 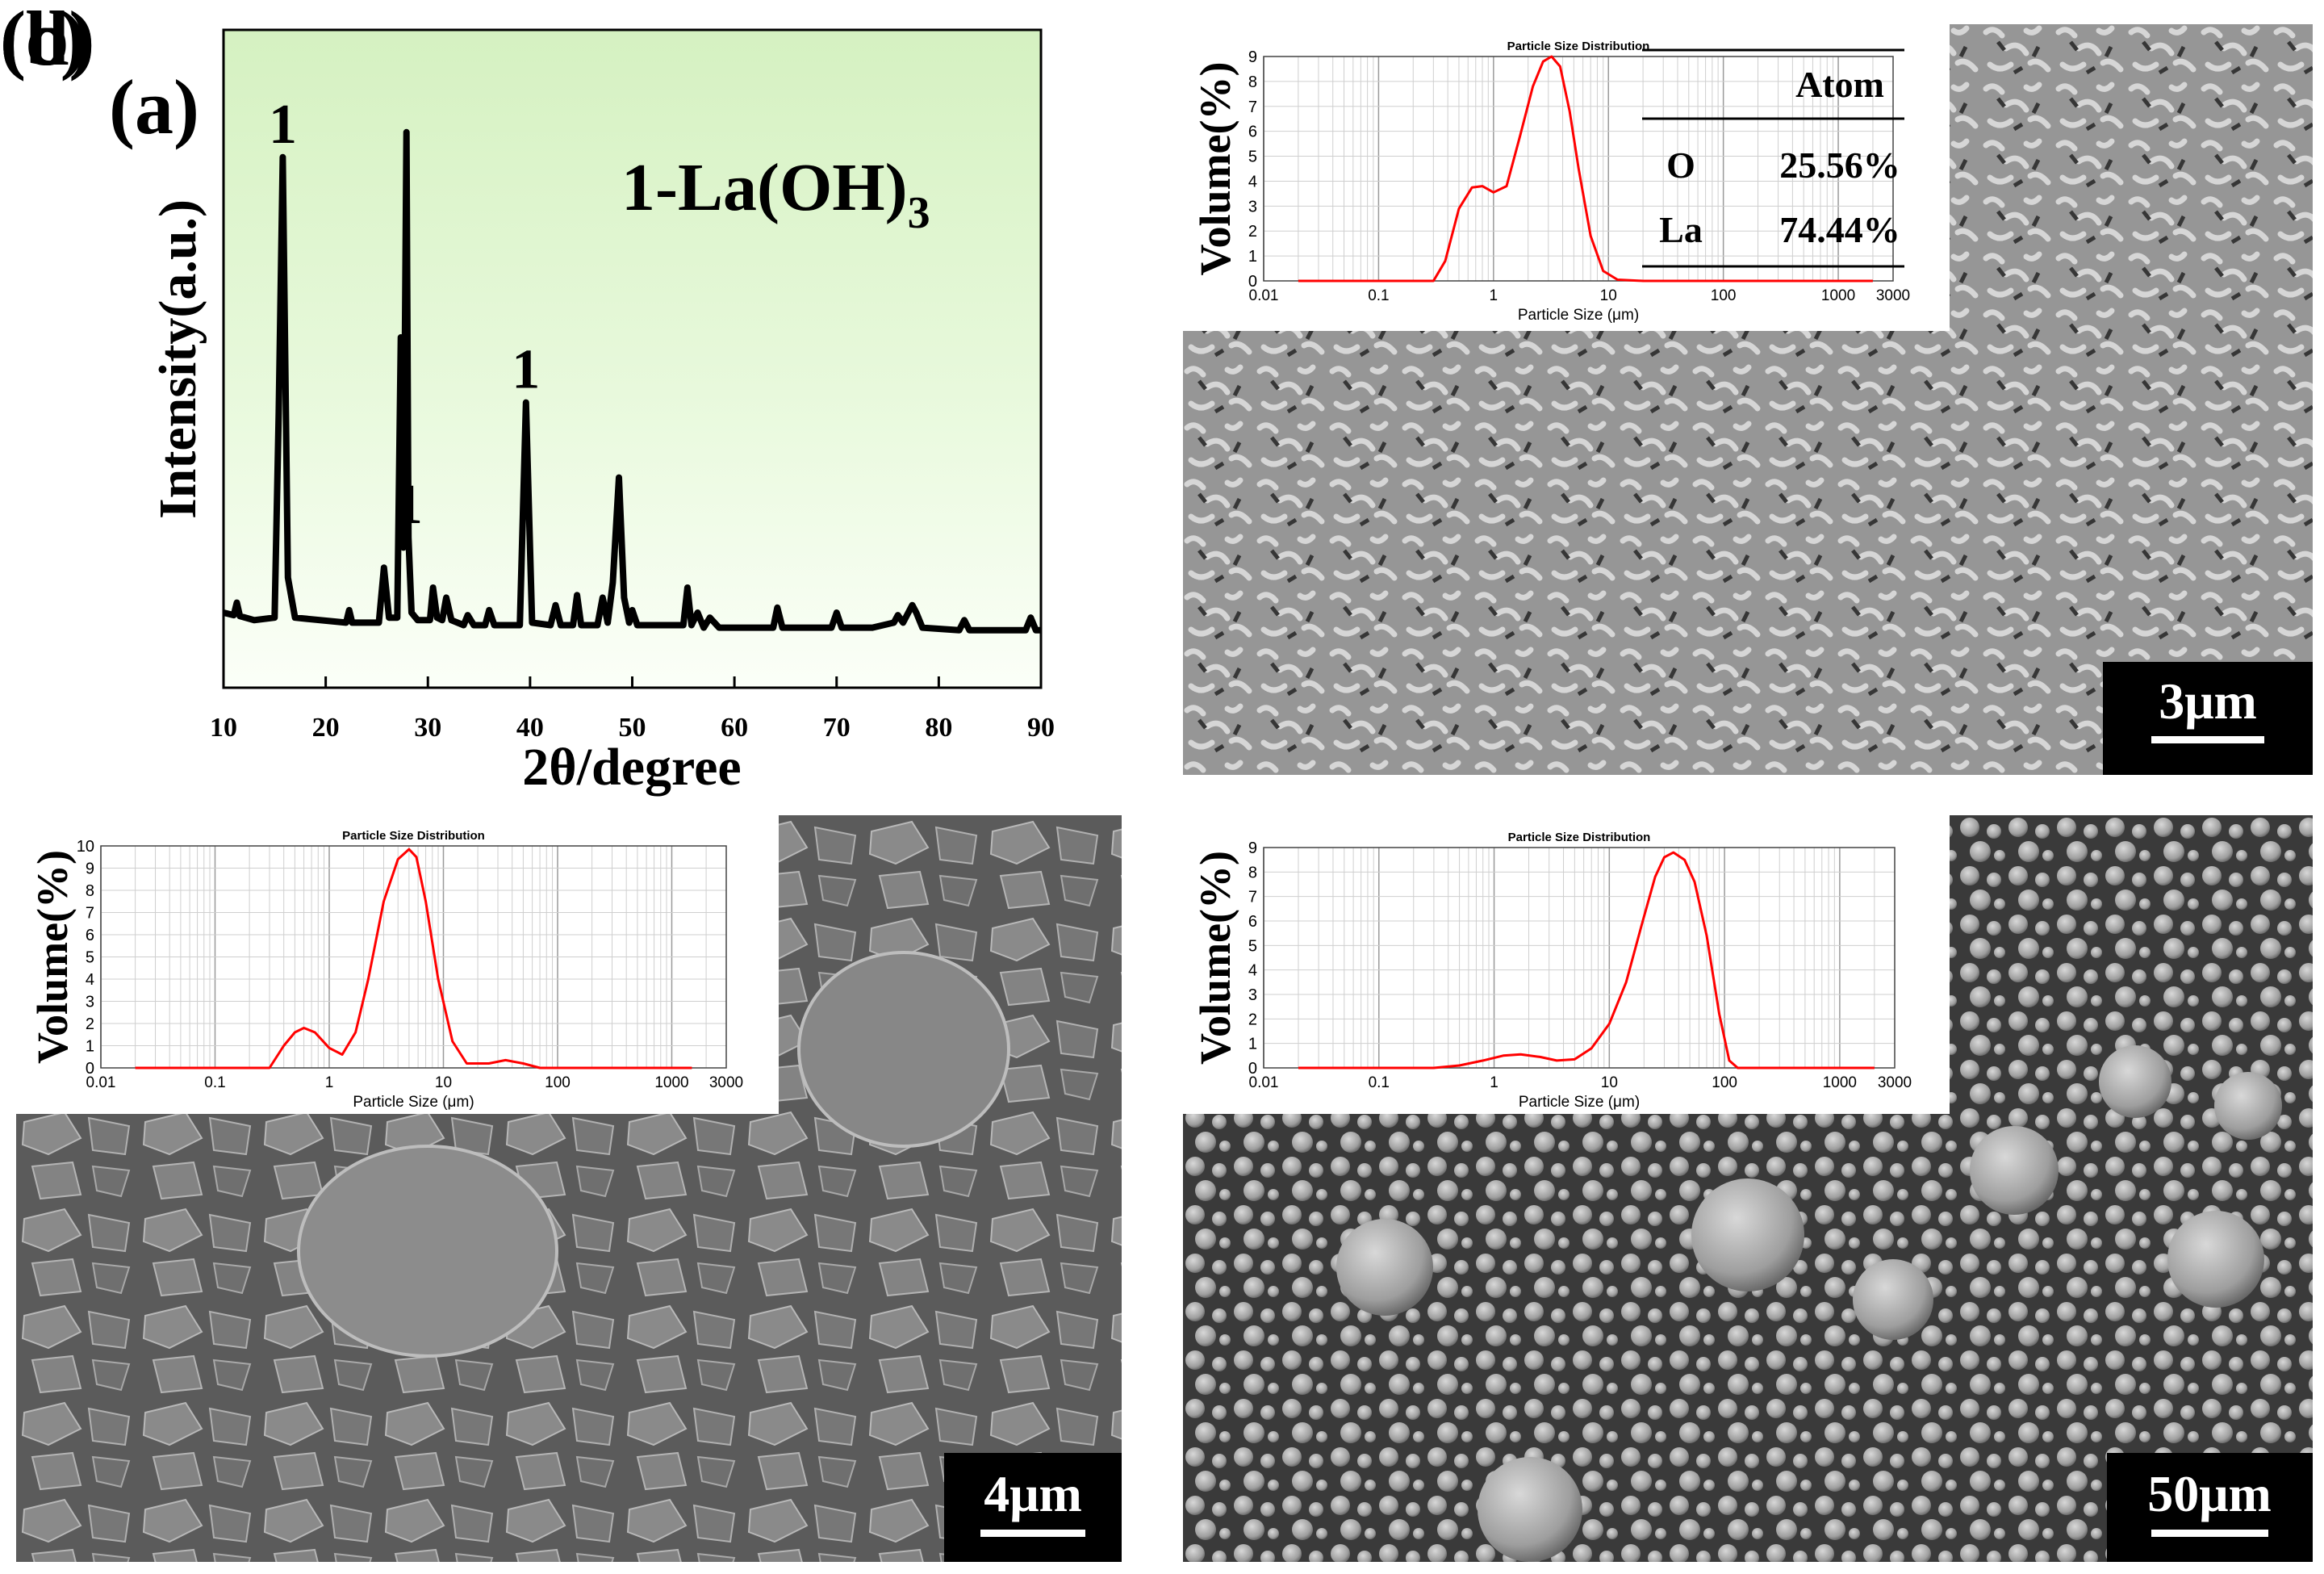 I want to click on xrd-pattern-line, so click(x=632, y=381).